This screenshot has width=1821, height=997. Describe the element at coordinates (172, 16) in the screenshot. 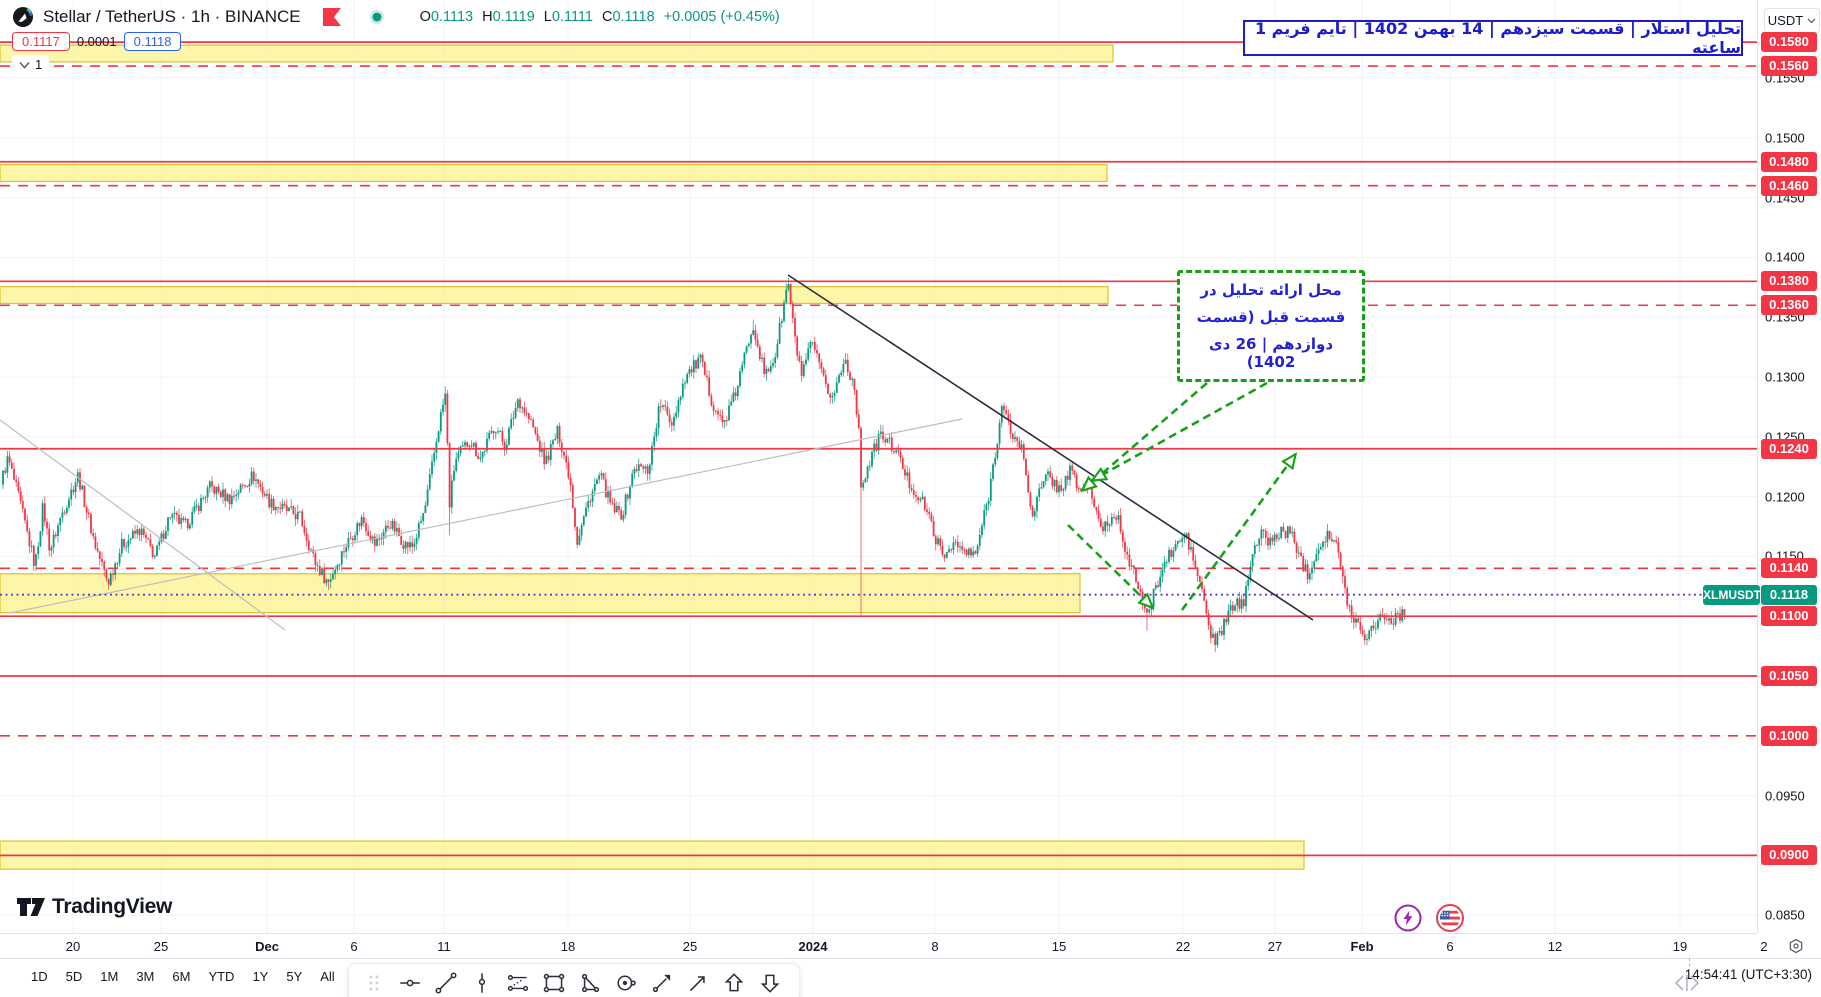

I see `symbol-title: Stellar / TetherUS · 1h · BINANCE` at that location.